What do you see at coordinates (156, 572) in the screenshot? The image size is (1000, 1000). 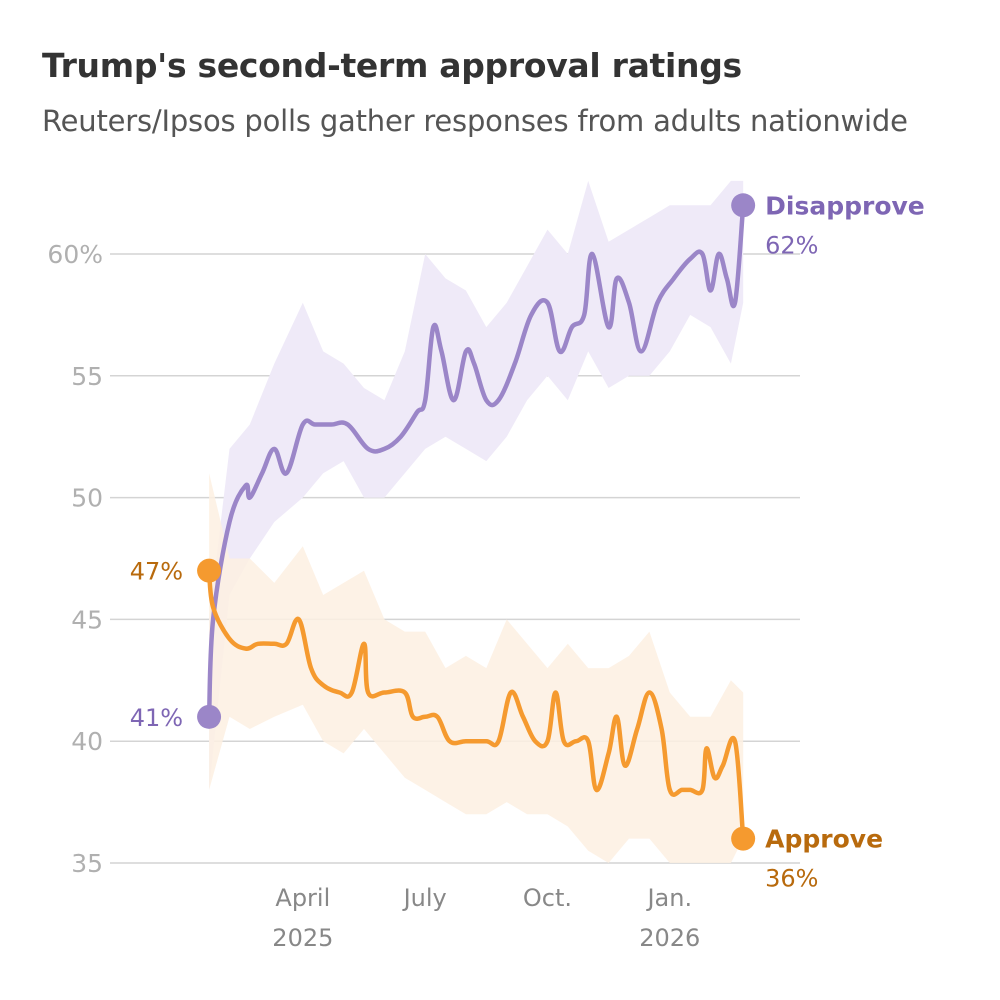 I see `approve-start-value: 47%` at bounding box center [156, 572].